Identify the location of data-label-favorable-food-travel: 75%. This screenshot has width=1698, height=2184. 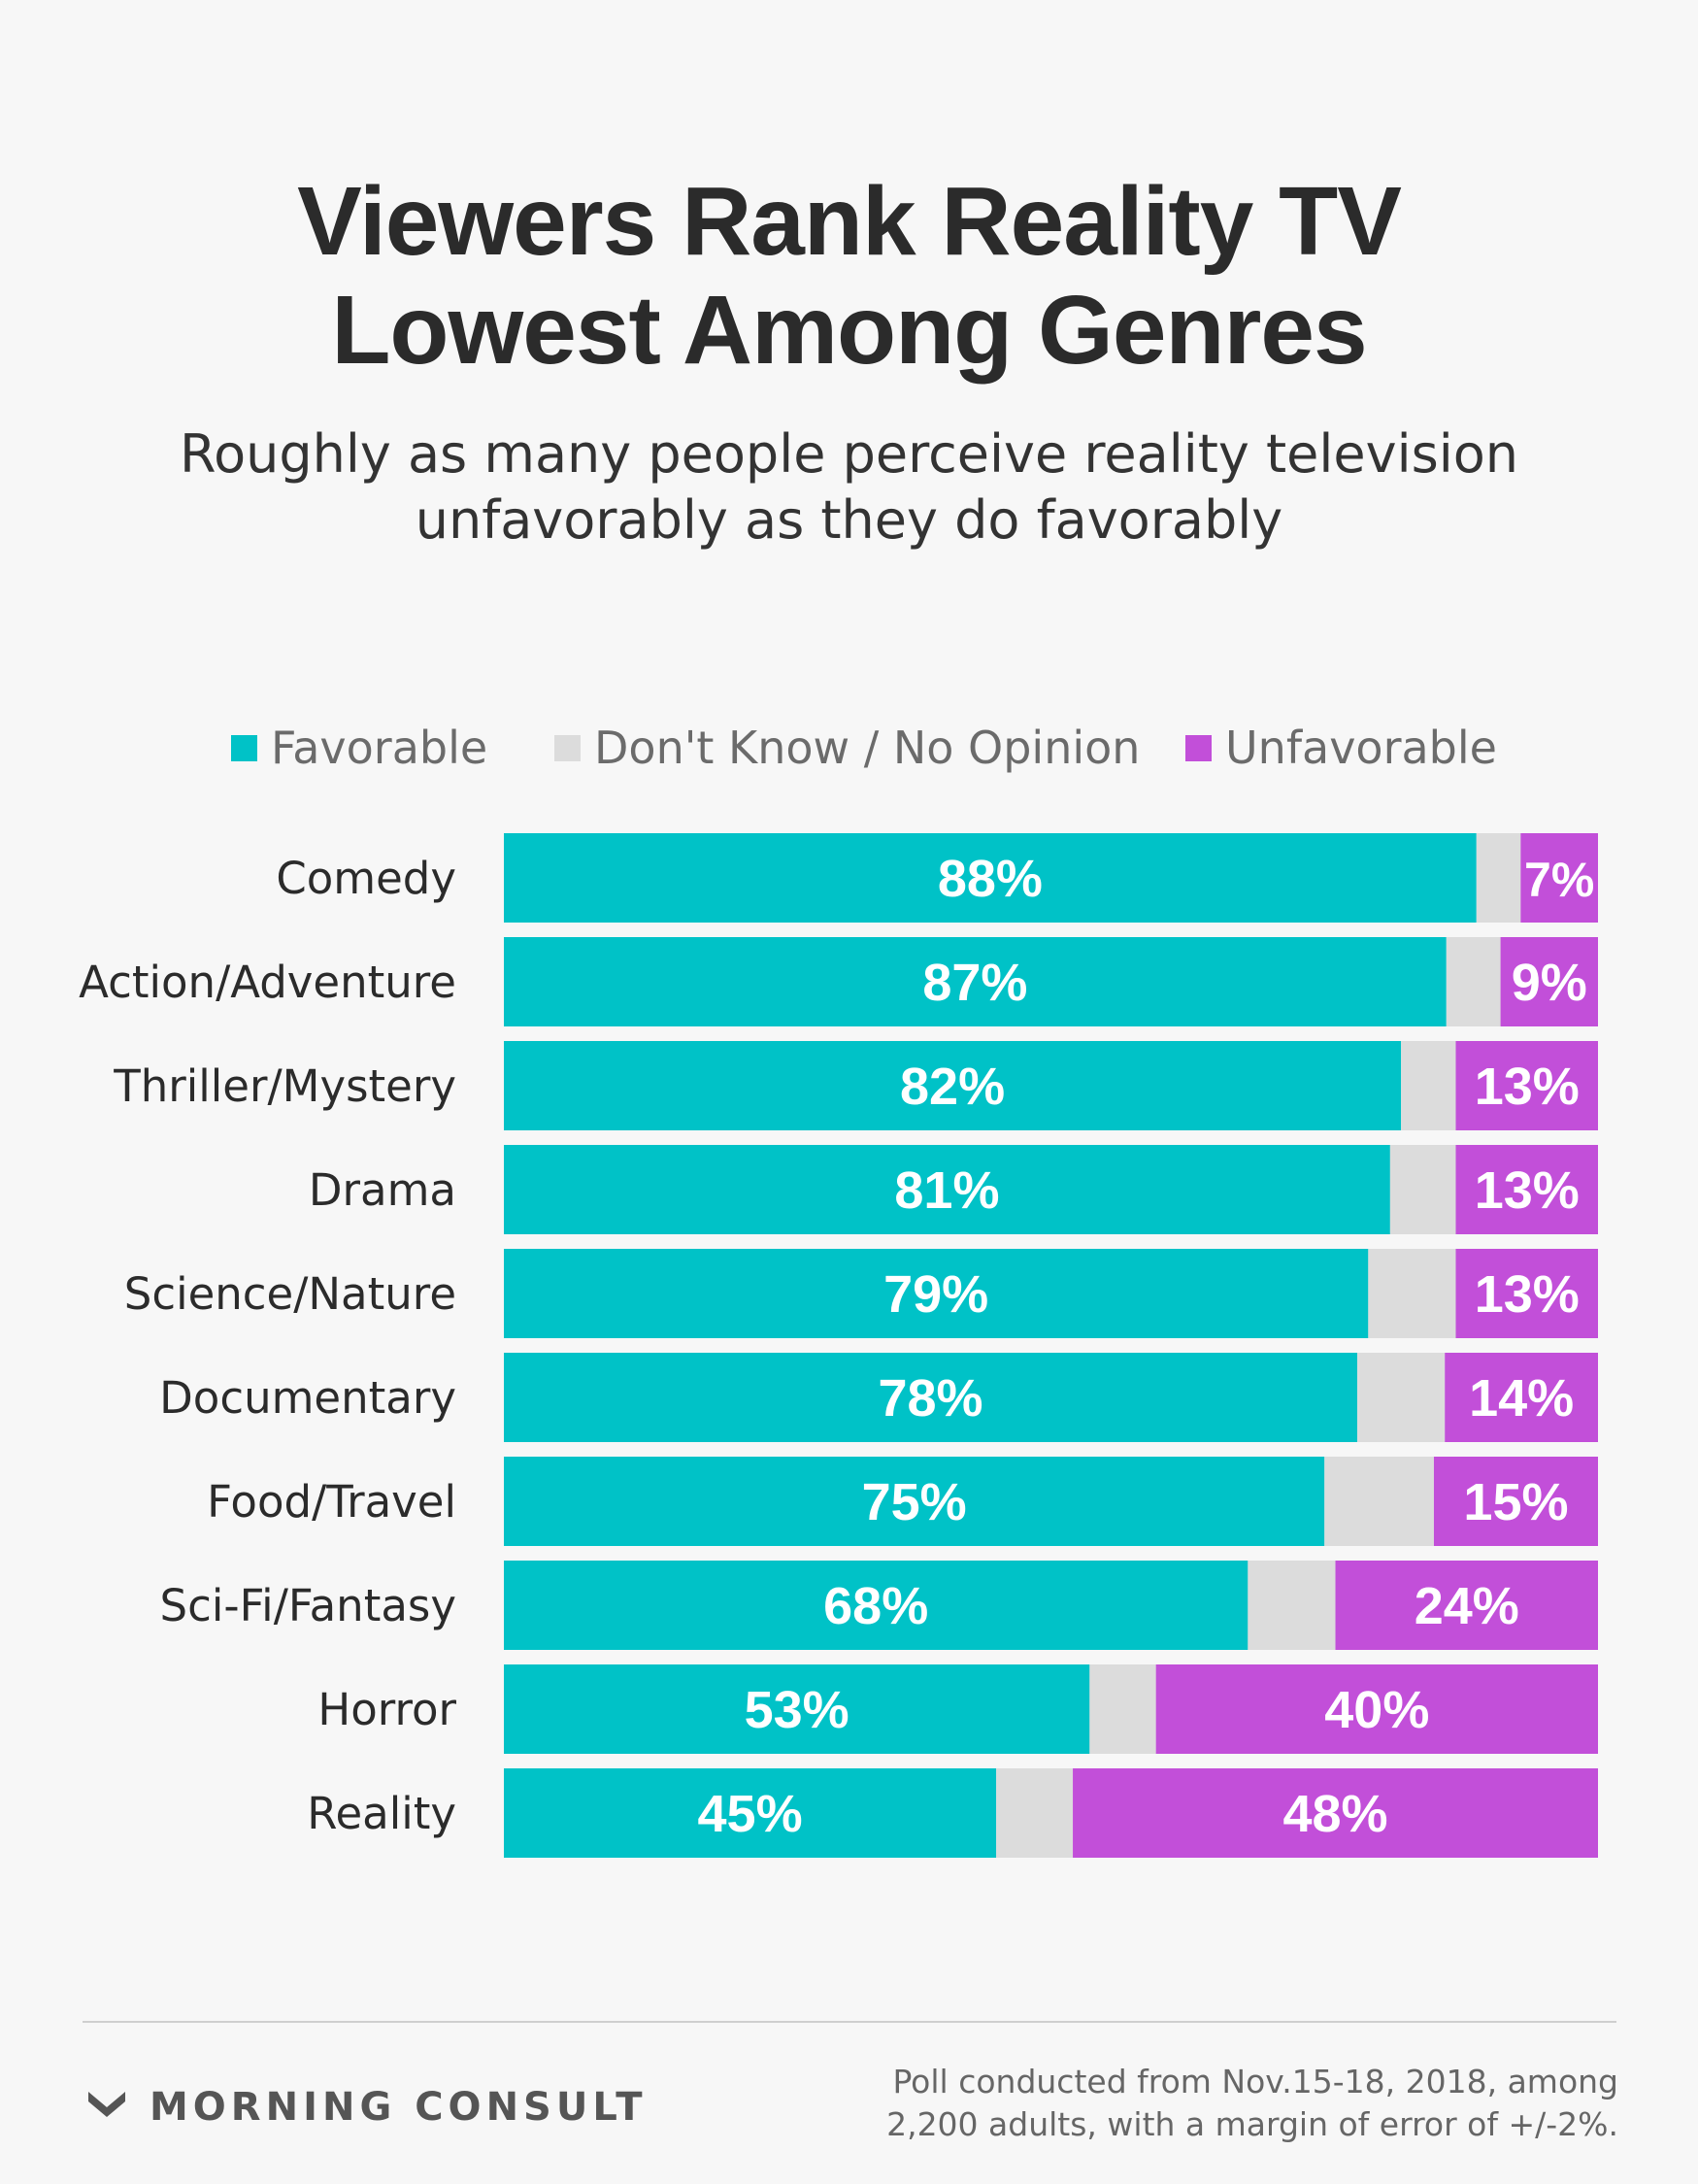
(914, 1502).